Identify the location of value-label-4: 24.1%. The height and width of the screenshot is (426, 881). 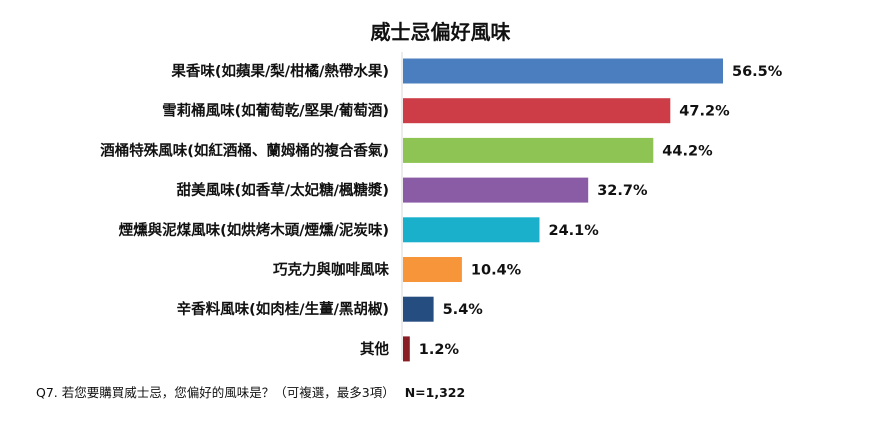
(574, 231).